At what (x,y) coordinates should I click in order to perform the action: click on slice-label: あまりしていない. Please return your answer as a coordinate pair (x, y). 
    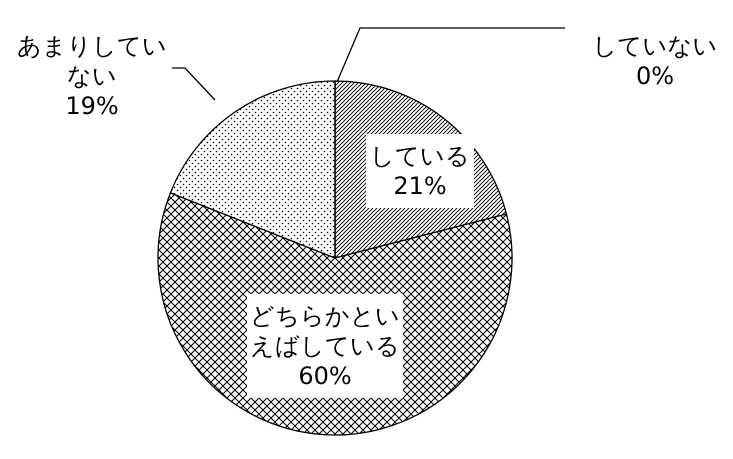
    Looking at the image, I should click on (92, 61).